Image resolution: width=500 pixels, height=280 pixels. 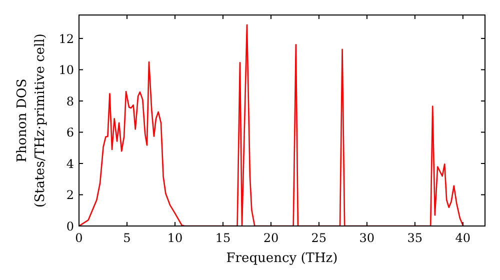 I want to click on x-tick-label: 30, so click(x=367, y=238).